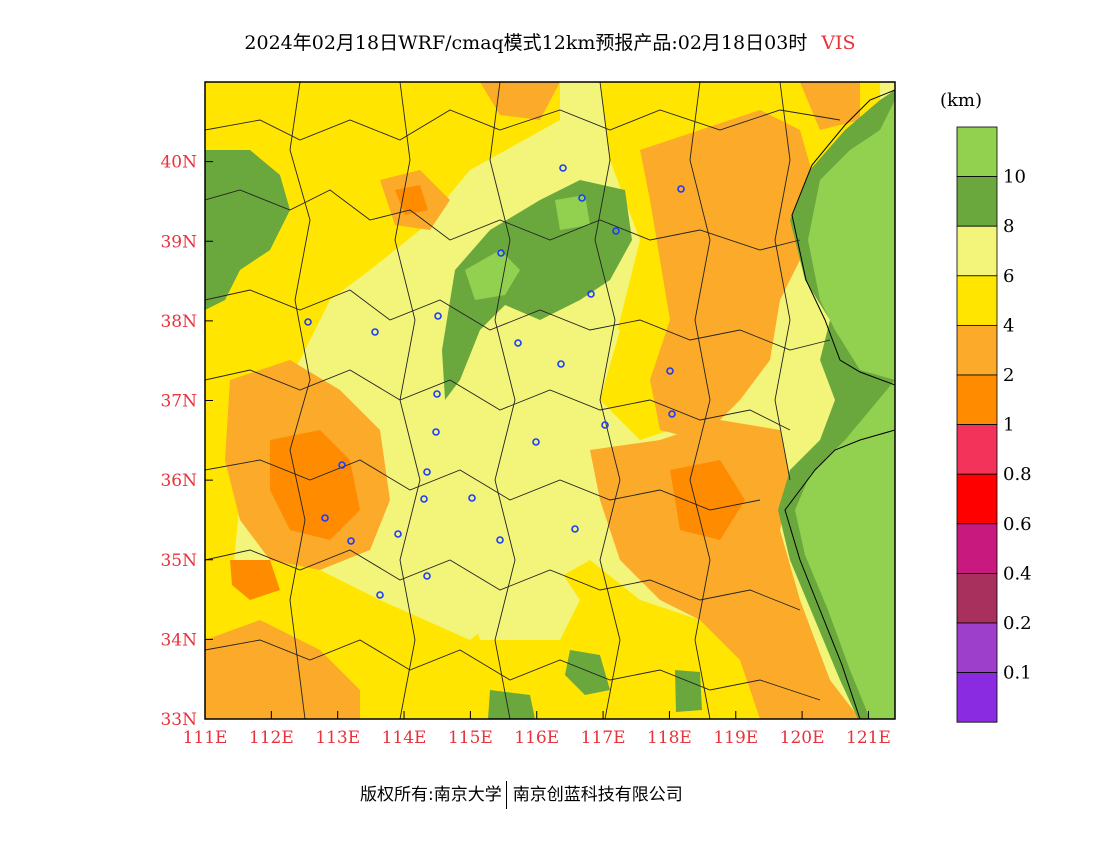  Describe the element at coordinates (506, 795) in the screenshot. I see `footer-separator` at that location.